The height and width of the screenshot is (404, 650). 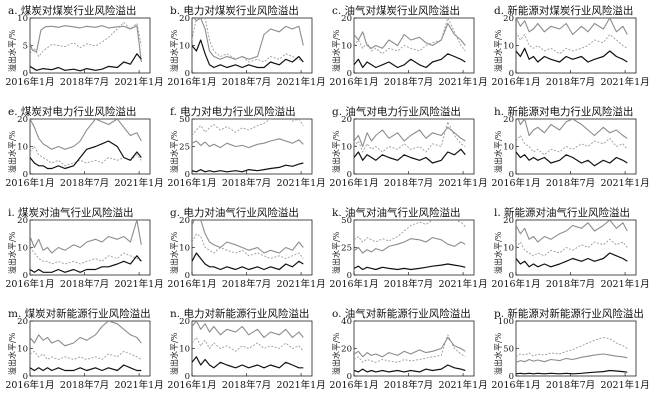 I want to click on chart-title: b. 电力对煤炭行业风险溢出, so click(x=234, y=11).